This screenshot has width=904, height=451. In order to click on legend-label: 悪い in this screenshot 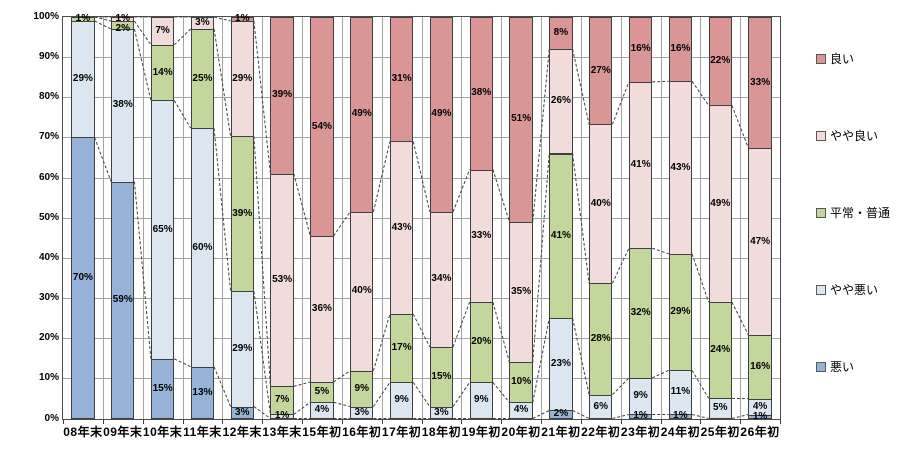, I will do `click(842, 367)`.